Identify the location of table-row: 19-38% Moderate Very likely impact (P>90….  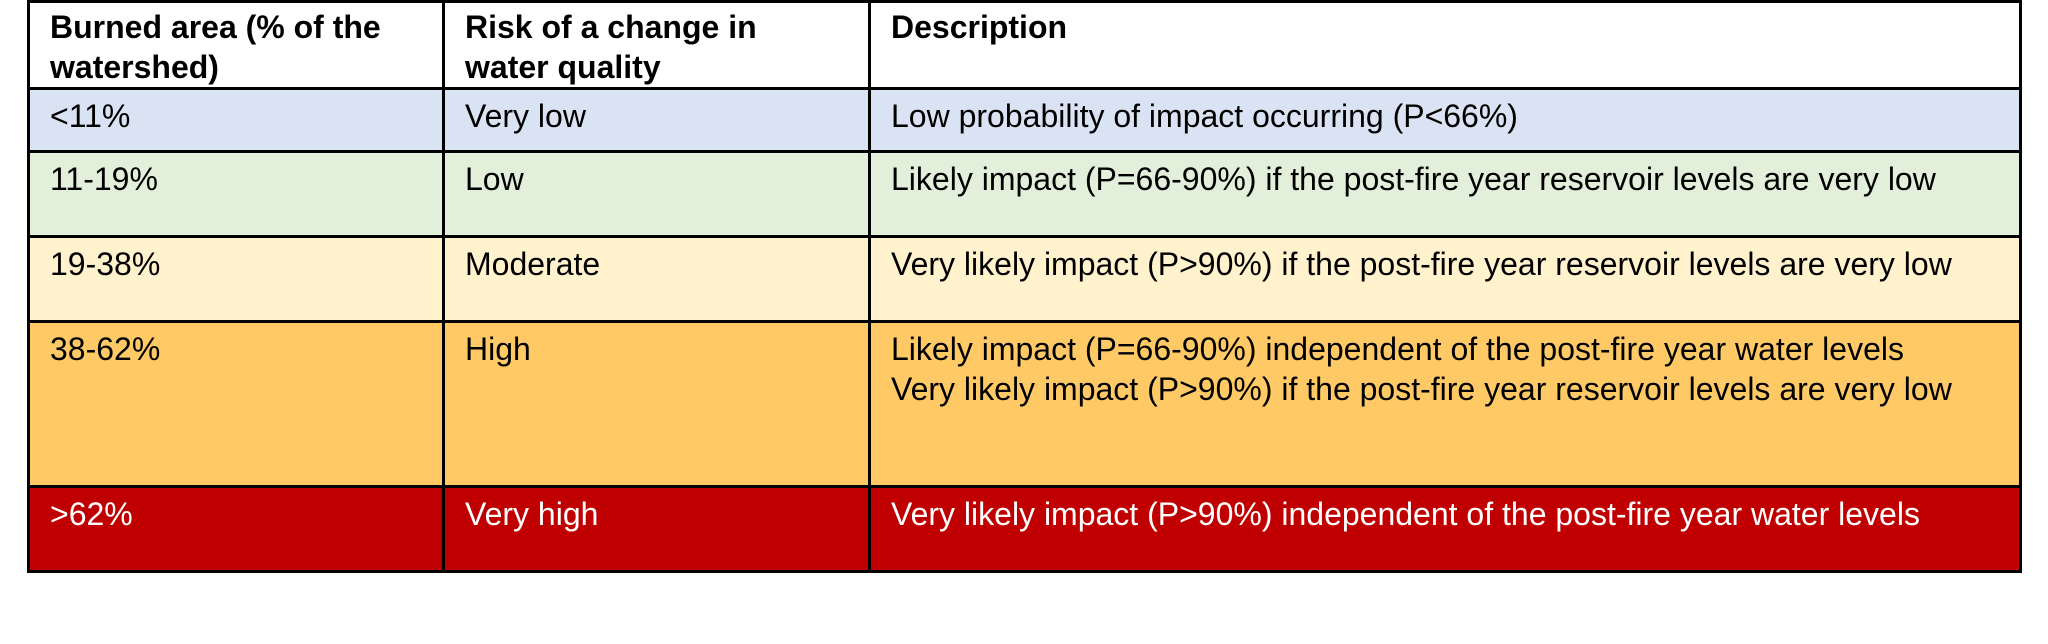
(1024, 279).